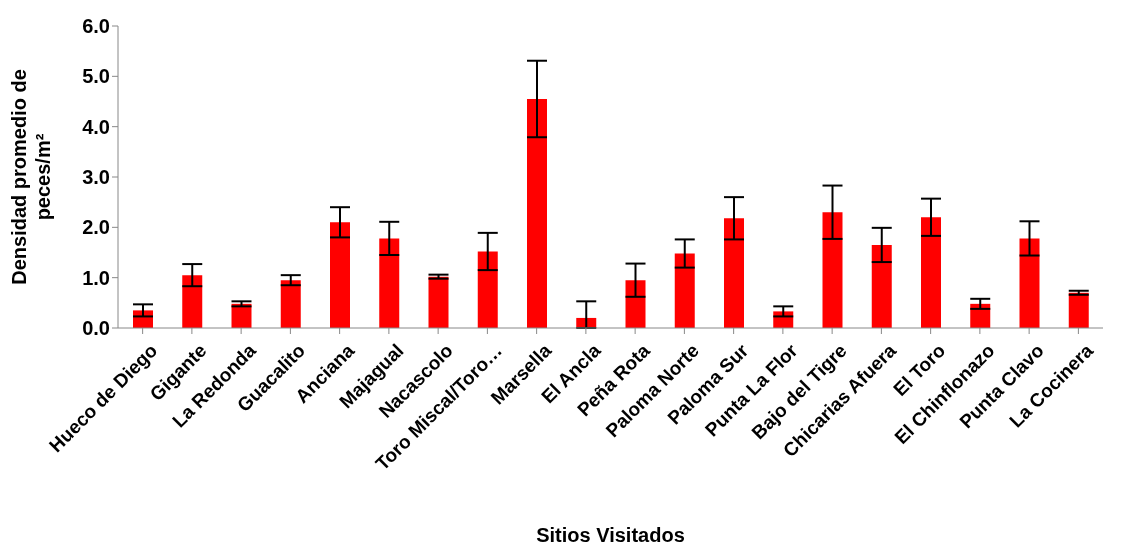 Image resolution: width=1123 pixels, height=557 pixels. I want to click on y-tick-label: 4.0, so click(96, 126).